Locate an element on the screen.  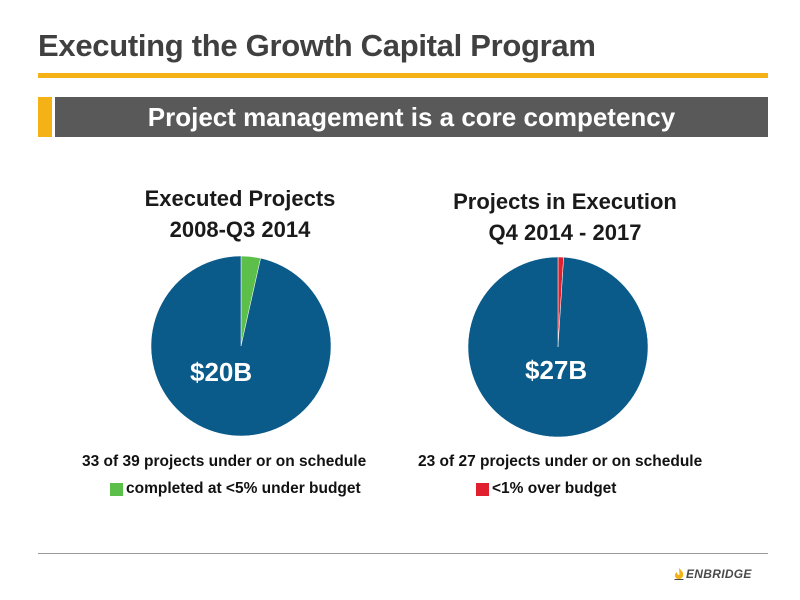
legend-over-budget: <1% over budget is located at coordinates (546, 489).